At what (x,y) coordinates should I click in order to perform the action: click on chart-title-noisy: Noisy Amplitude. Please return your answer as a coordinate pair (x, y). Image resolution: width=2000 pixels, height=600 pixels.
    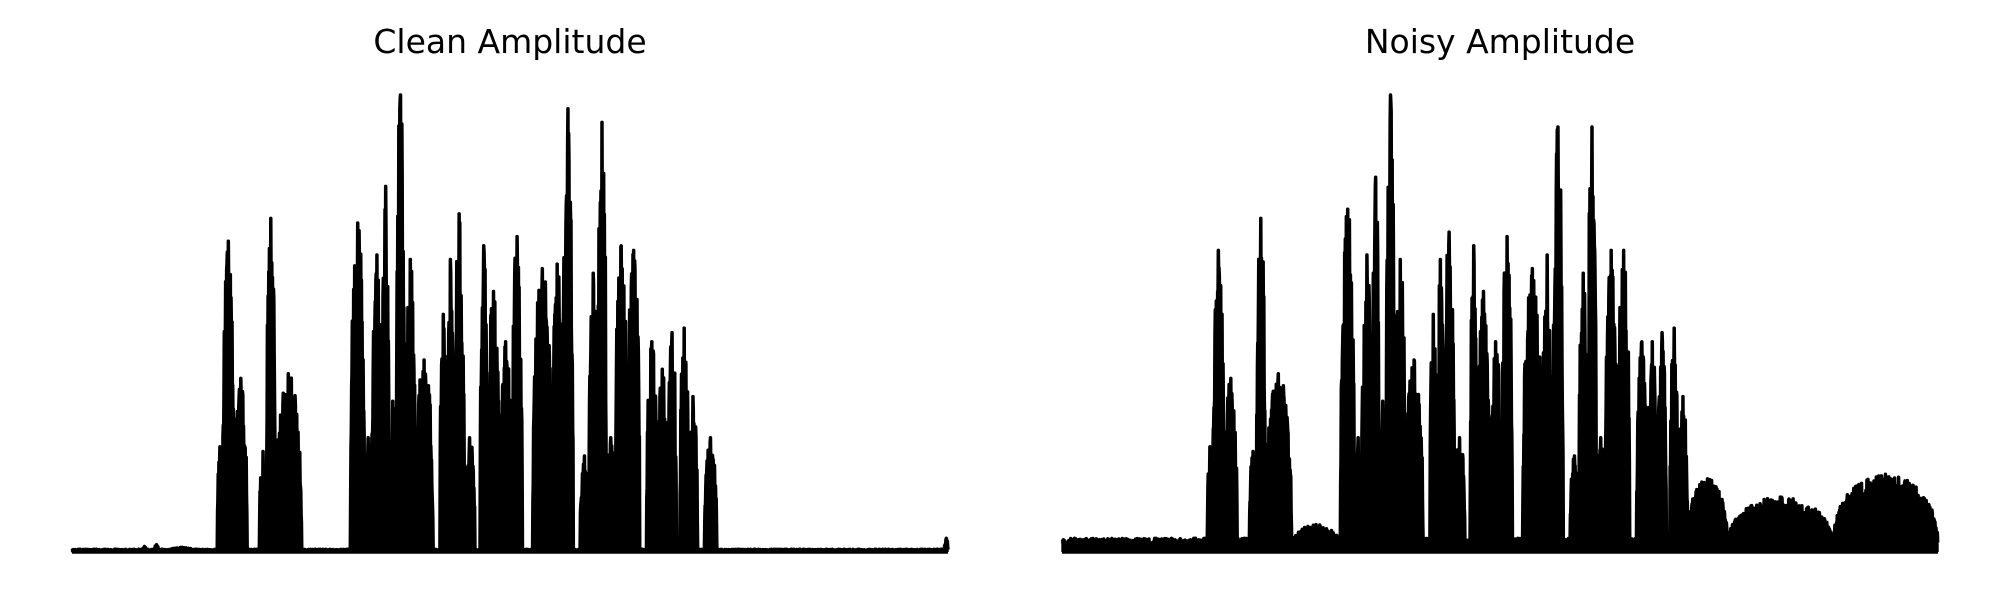
    Looking at the image, I should click on (1500, 41).